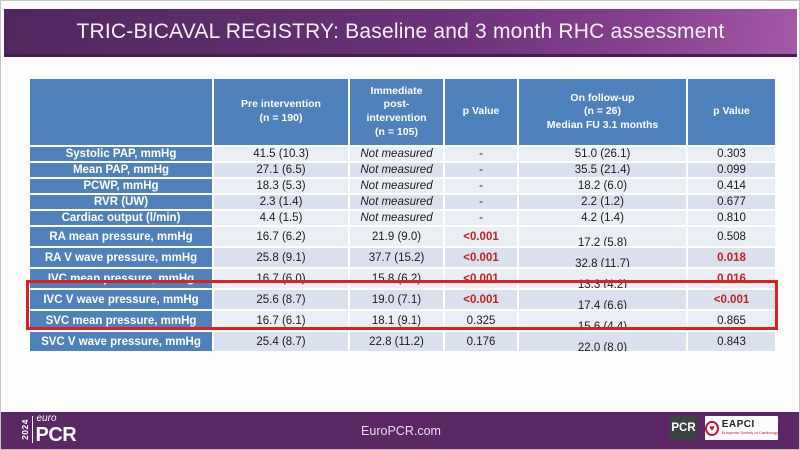 Image resolution: width=800 pixels, height=450 pixels. What do you see at coordinates (602, 257) in the screenshot?
I see `follow-up-cell: 32.8 (11.7)` at bounding box center [602, 257].